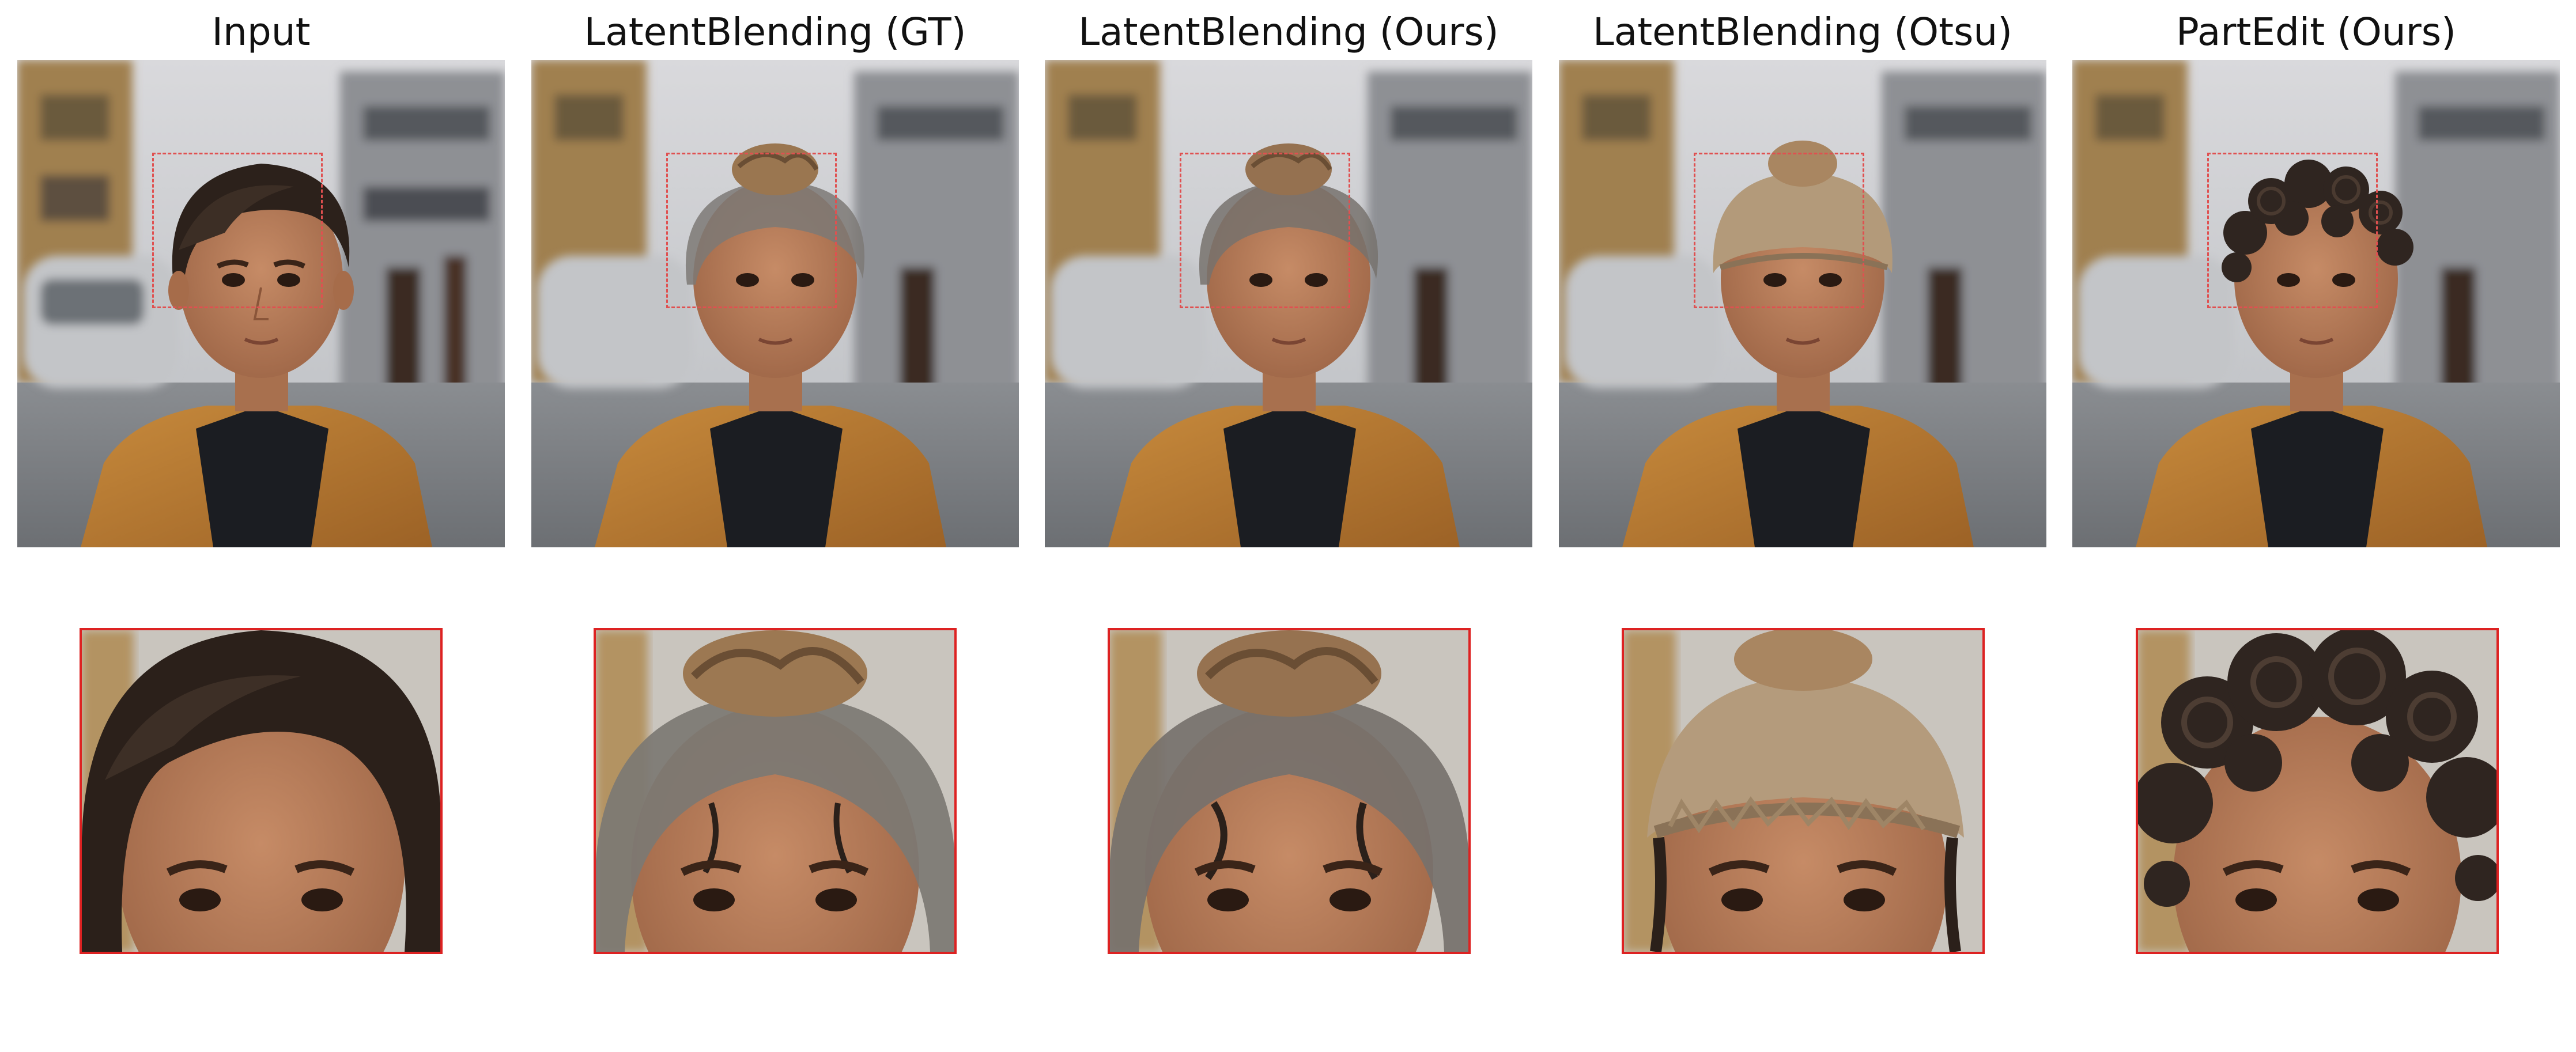 The width and height of the screenshot is (2576, 1052). What do you see at coordinates (2316, 32) in the screenshot?
I see `panel-title-partedit-ours: PartEdit (Ours)` at bounding box center [2316, 32].